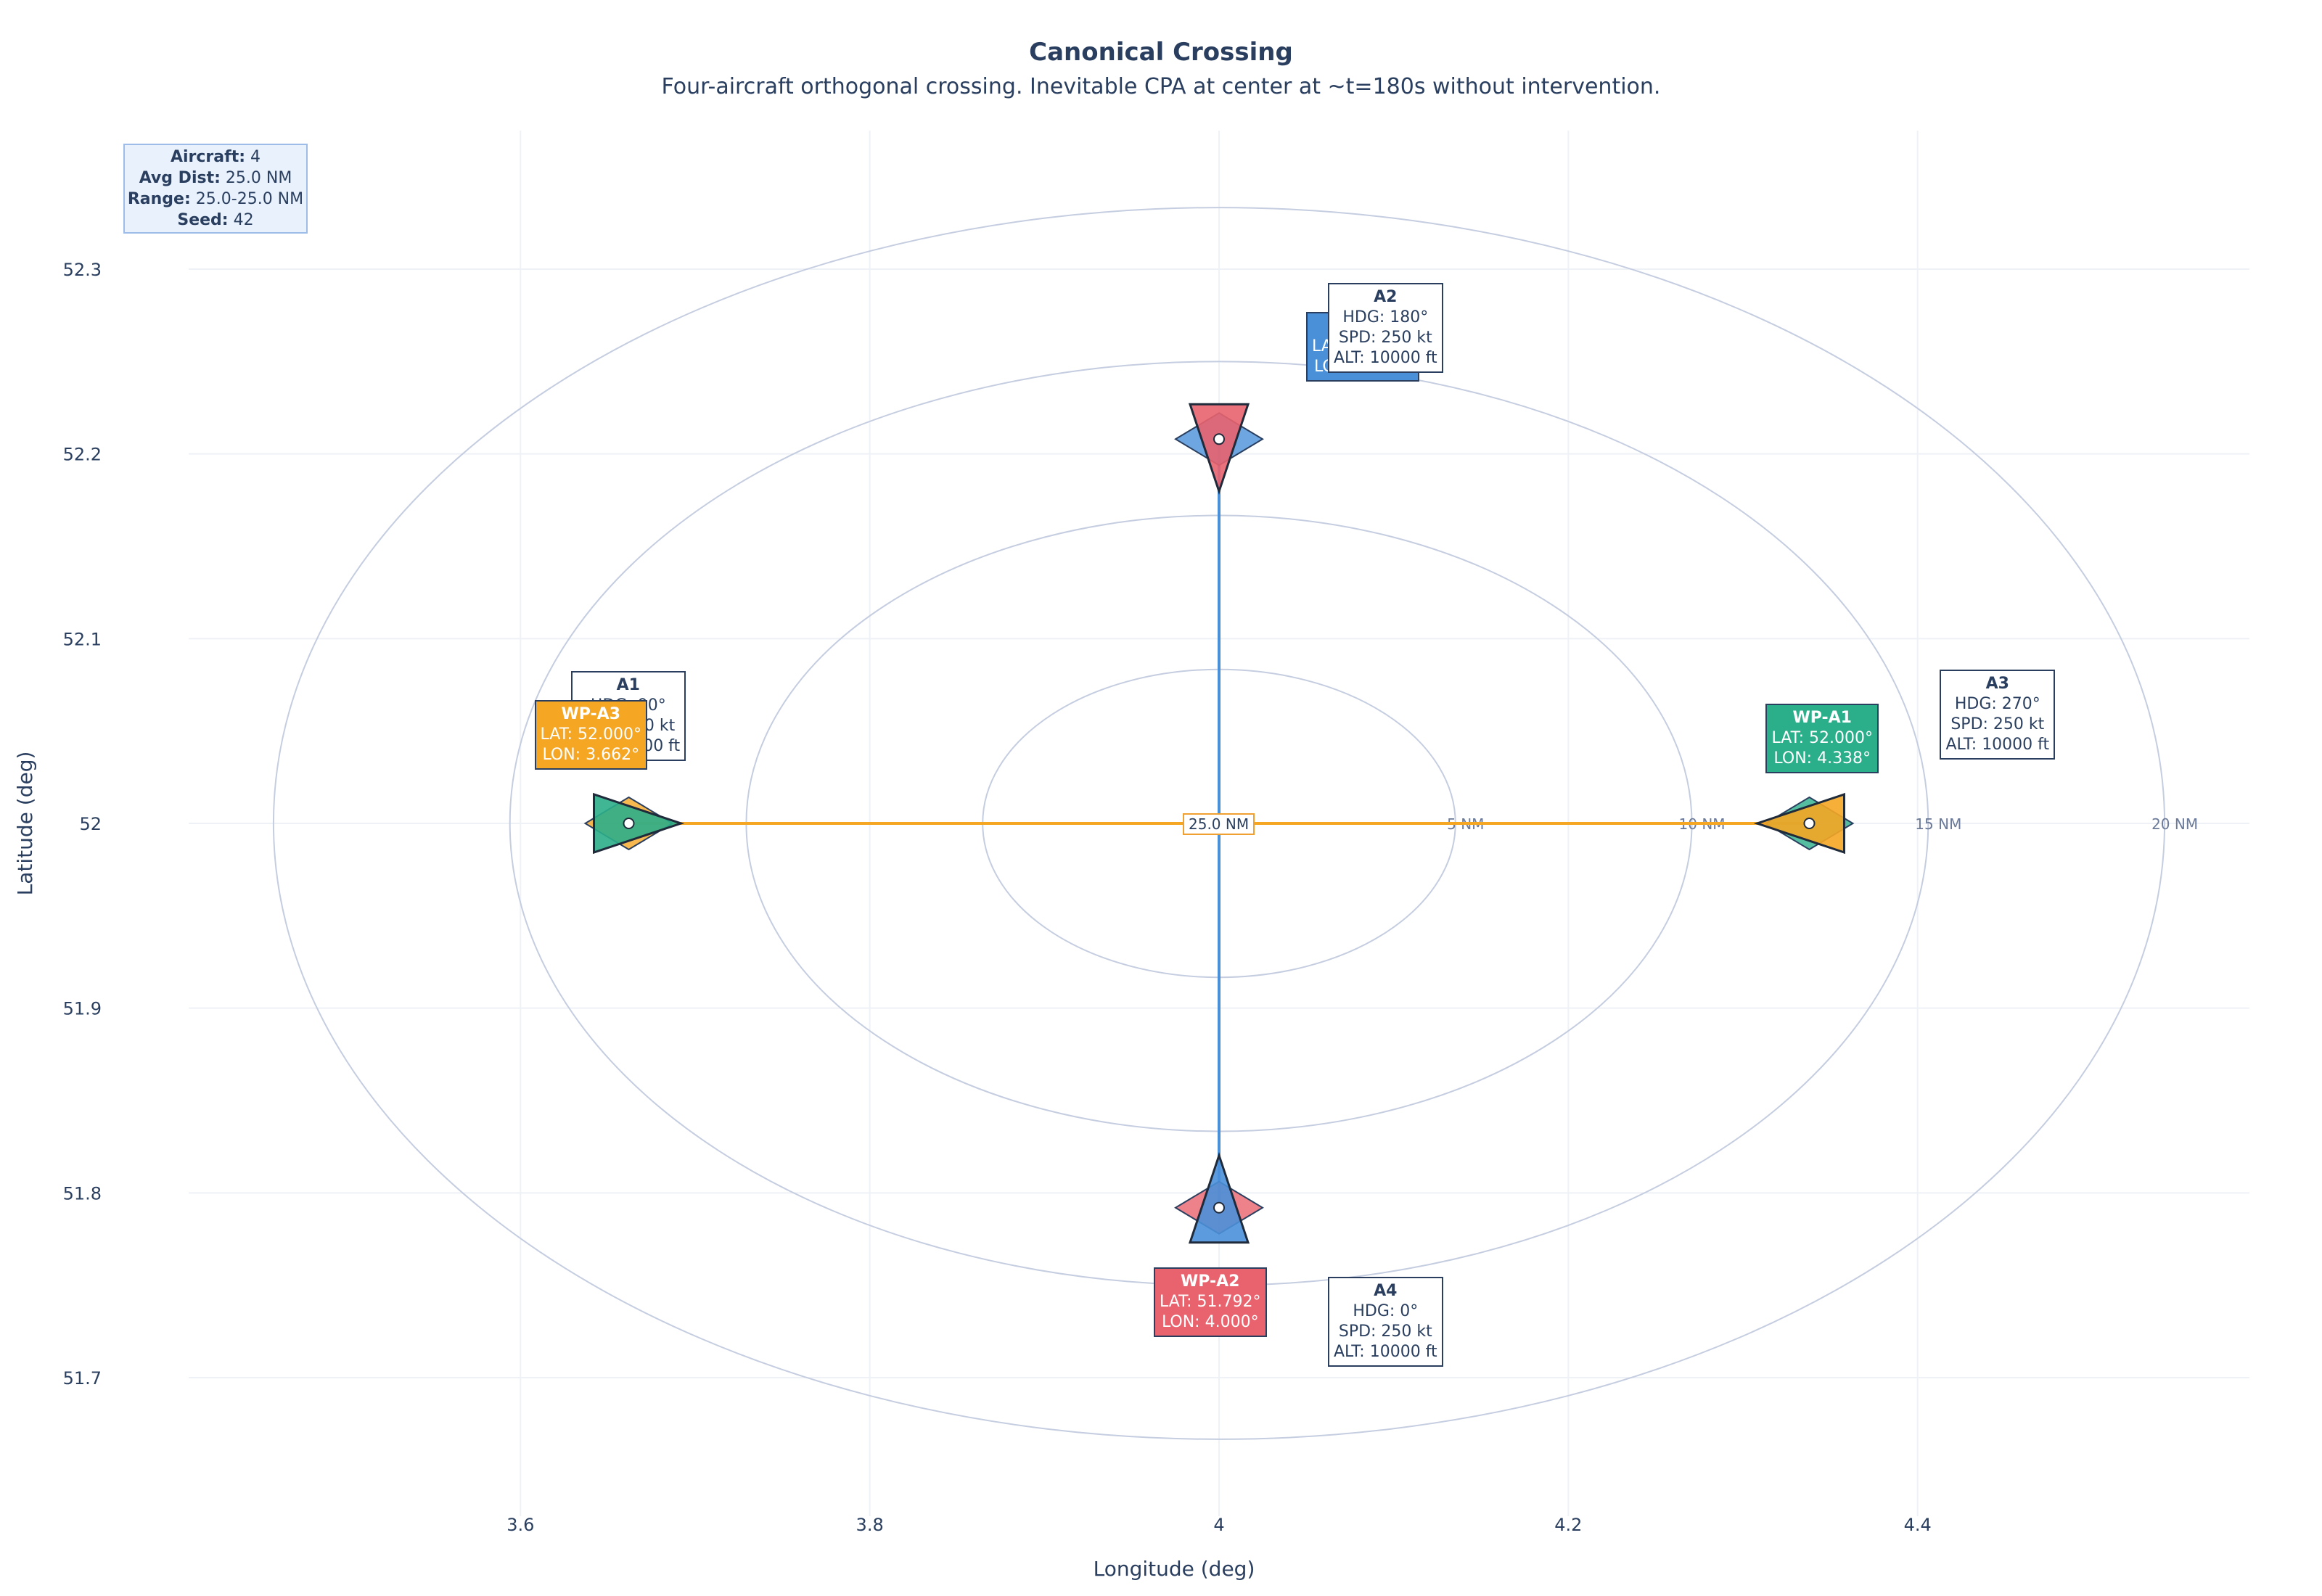 Image resolution: width=2322 pixels, height=1596 pixels. Describe the element at coordinates (82, 1193) in the screenshot. I see `y-tick-label: 51.8` at that location.